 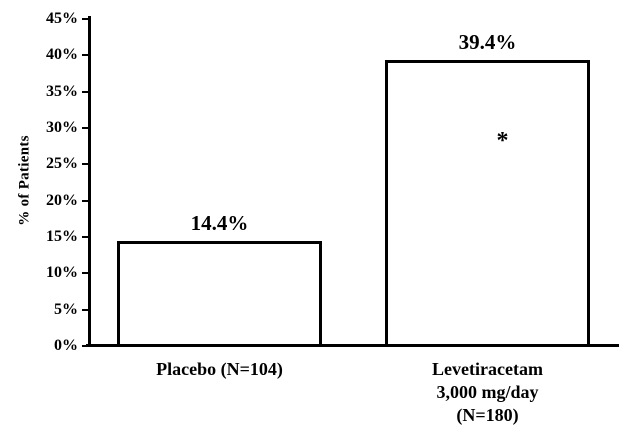 What do you see at coordinates (62, 91) in the screenshot?
I see `y-tick-label: 35%` at bounding box center [62, 91].